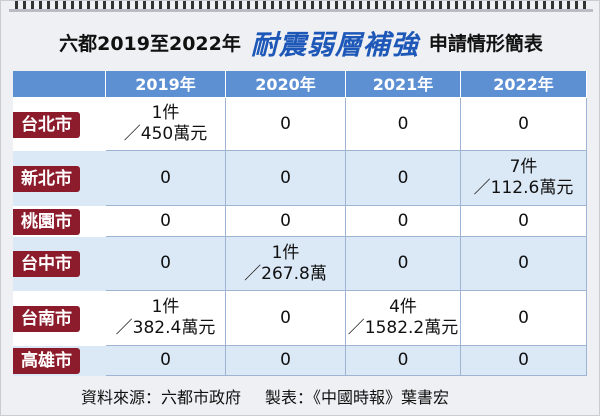 The height and width of the screenshot is (416, 600). I want to click on row-label: 高雄市, so click(46, 361).